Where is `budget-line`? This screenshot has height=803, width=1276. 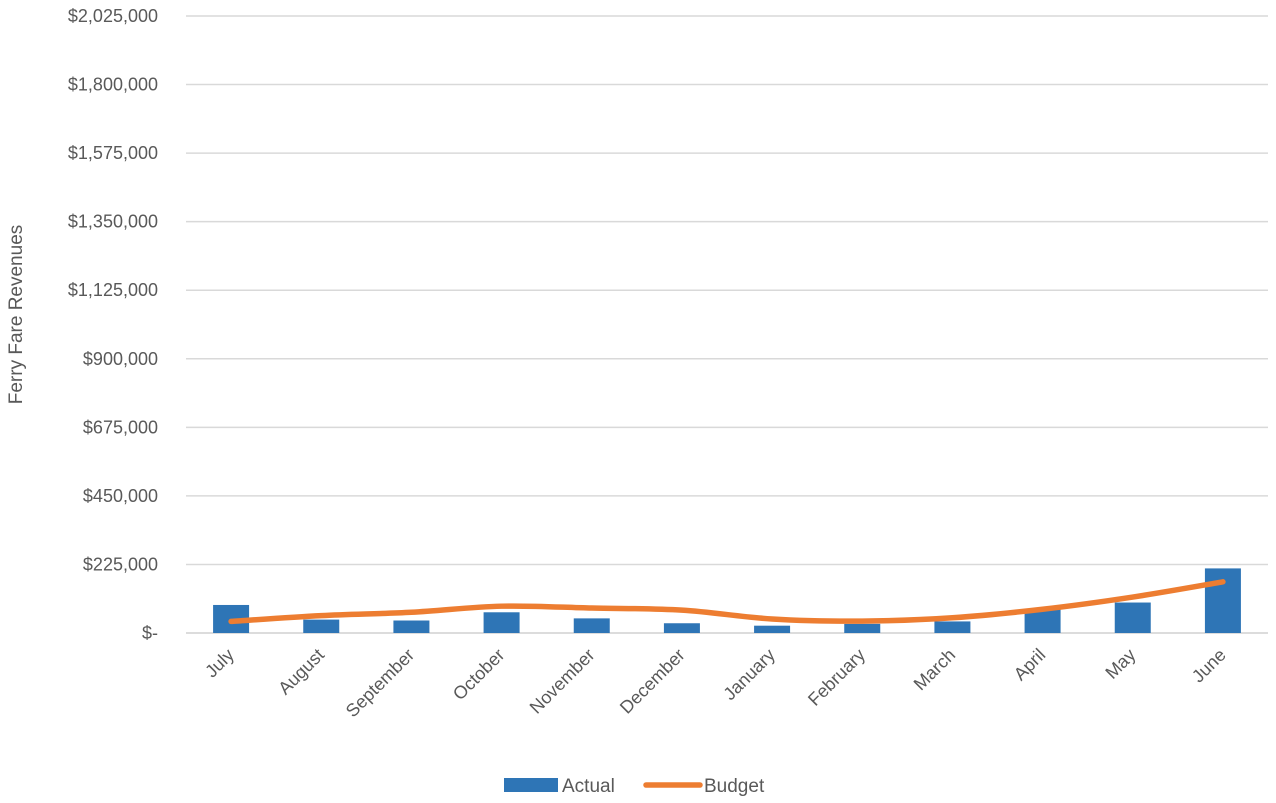
budget-line is located at coordinates (727, 602).